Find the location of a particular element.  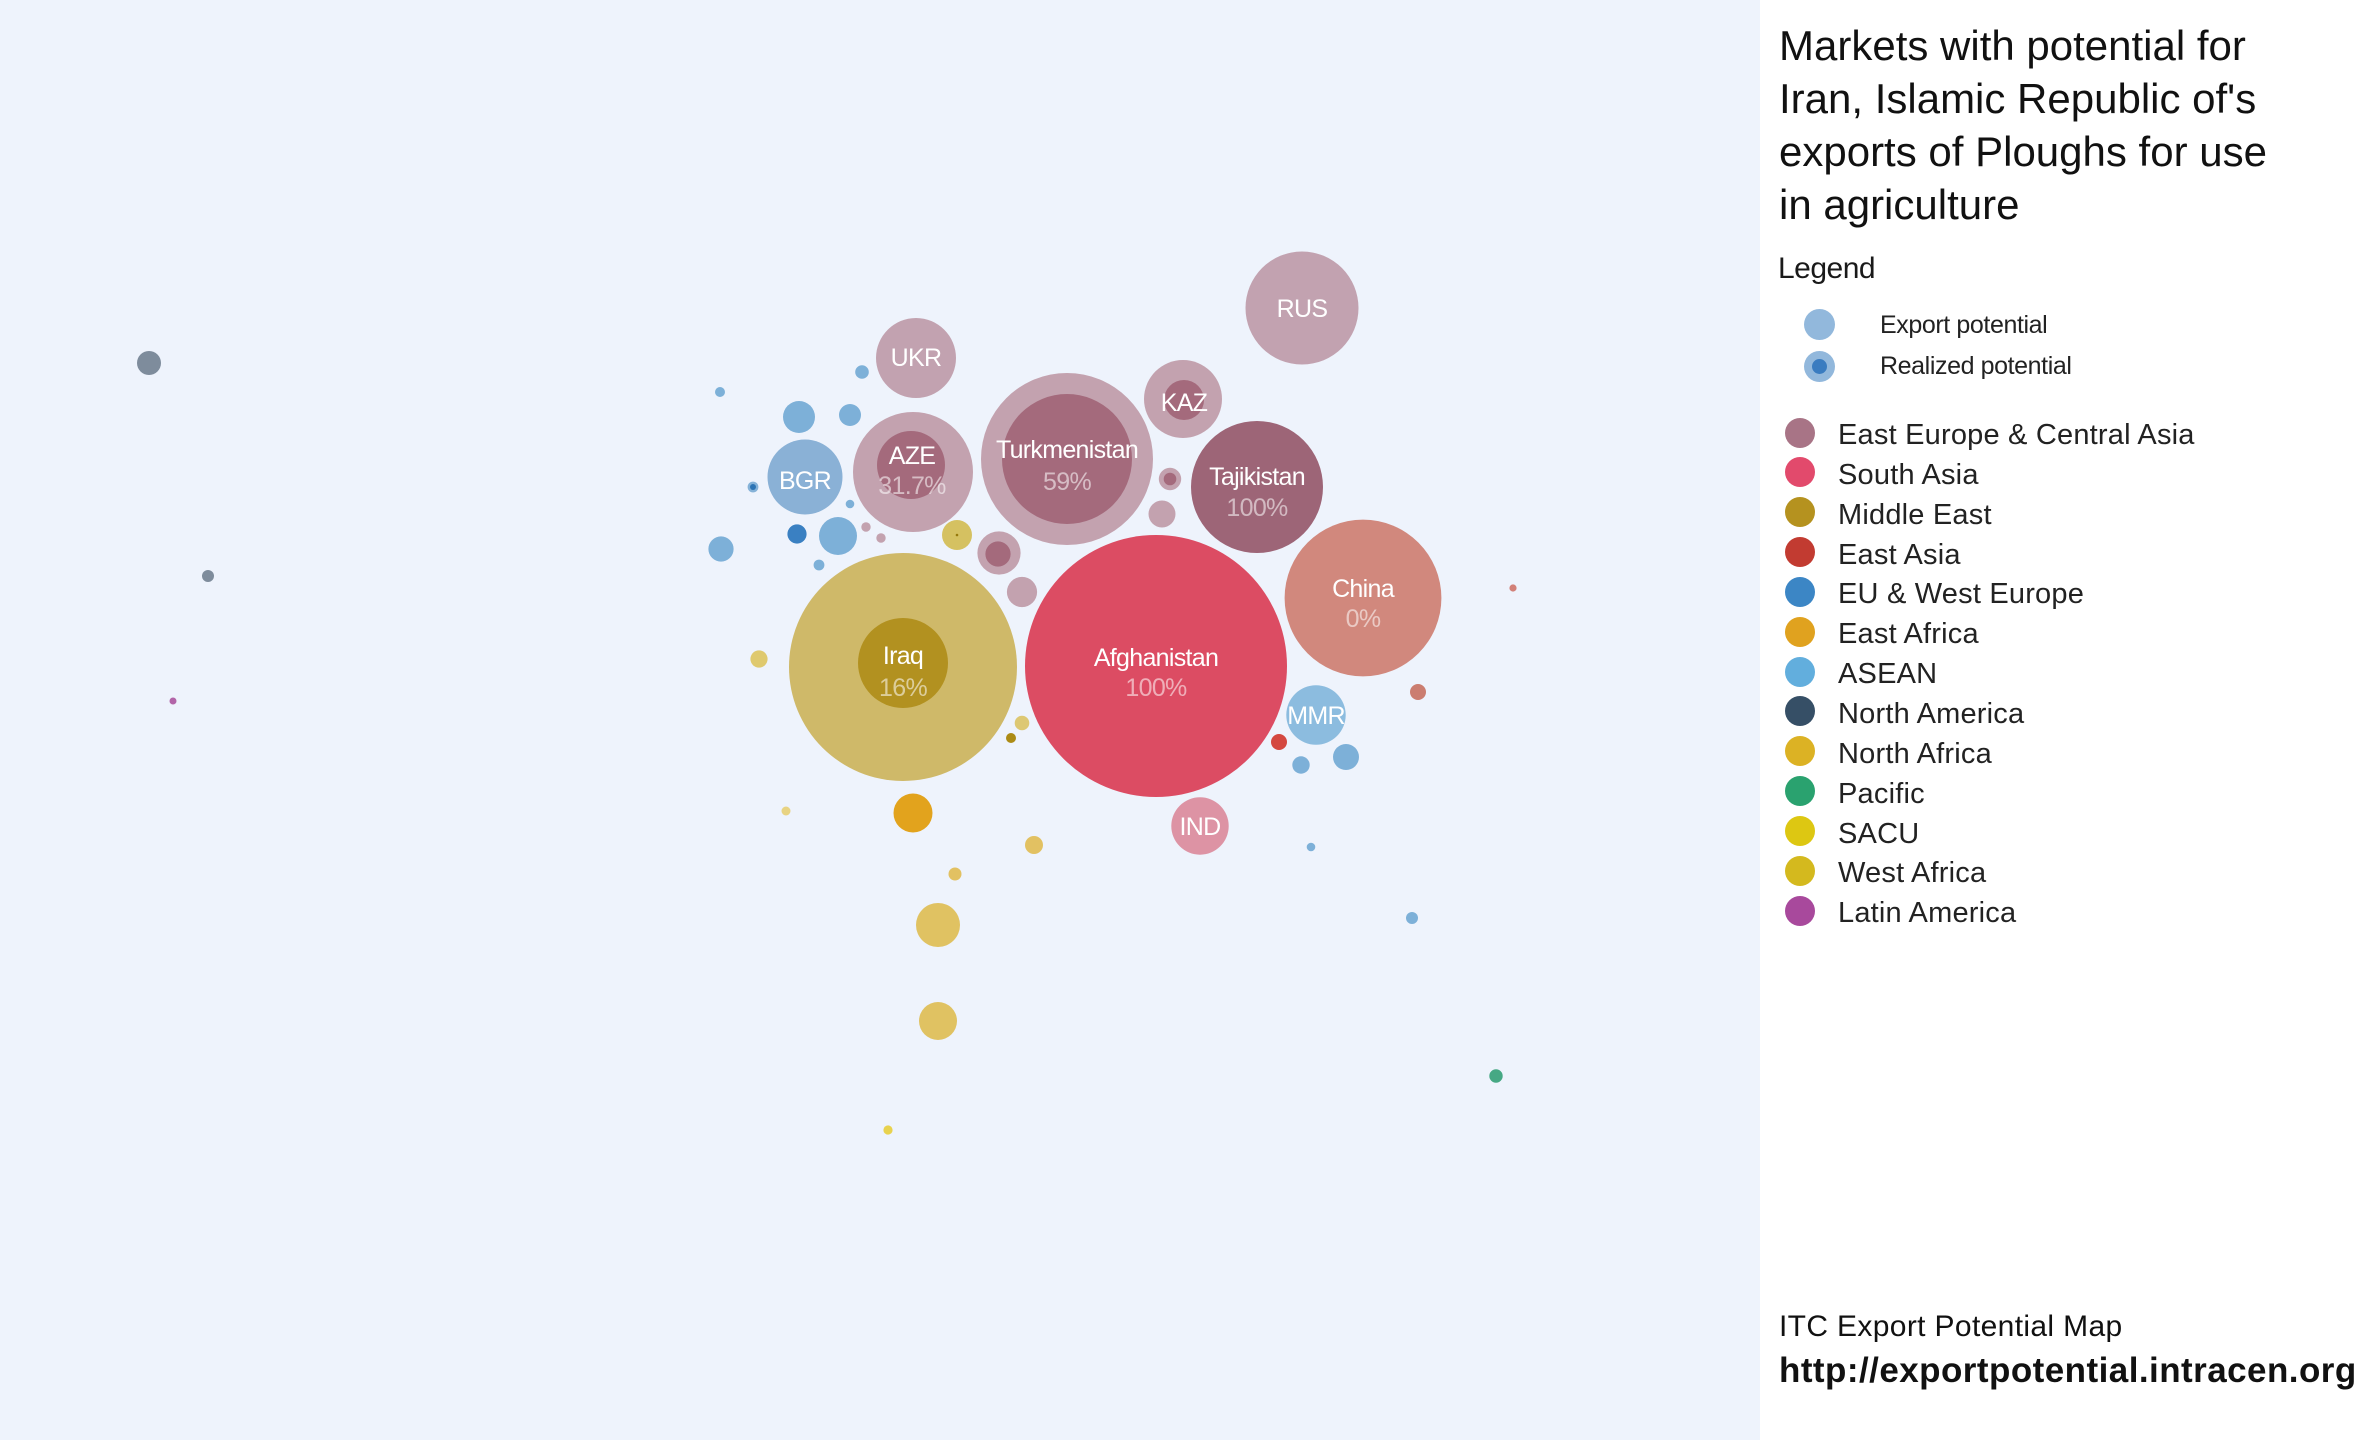

svg-text: 0% is located at coordinates (1363, 619).